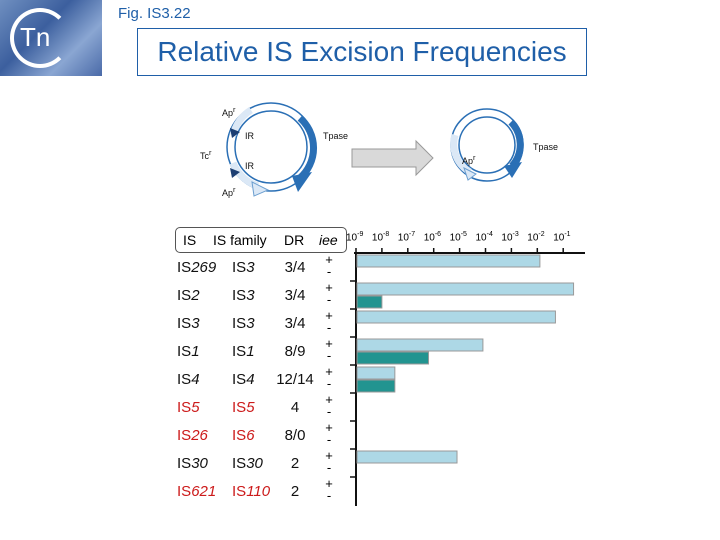  What do you see at coordinates (295, 435) in the screenshot?
I see `row-dr: 8/0` at bounding box center [295, 435].